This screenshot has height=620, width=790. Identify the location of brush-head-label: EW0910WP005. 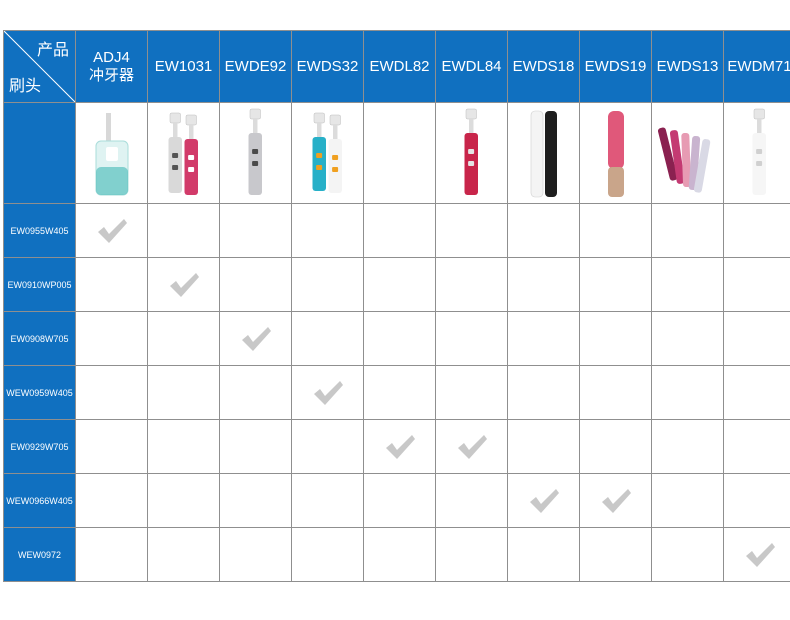
(39, 284).